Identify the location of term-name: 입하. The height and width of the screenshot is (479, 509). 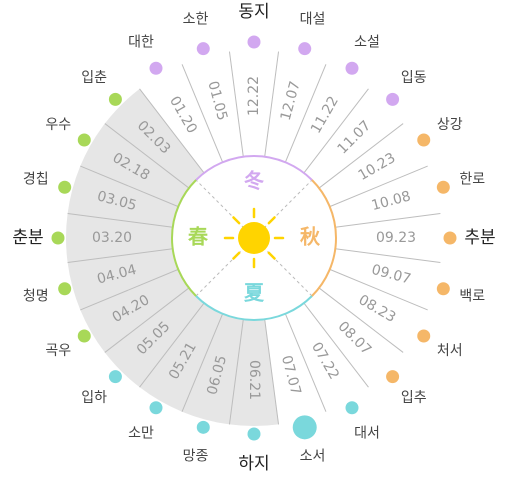
(94, 398).